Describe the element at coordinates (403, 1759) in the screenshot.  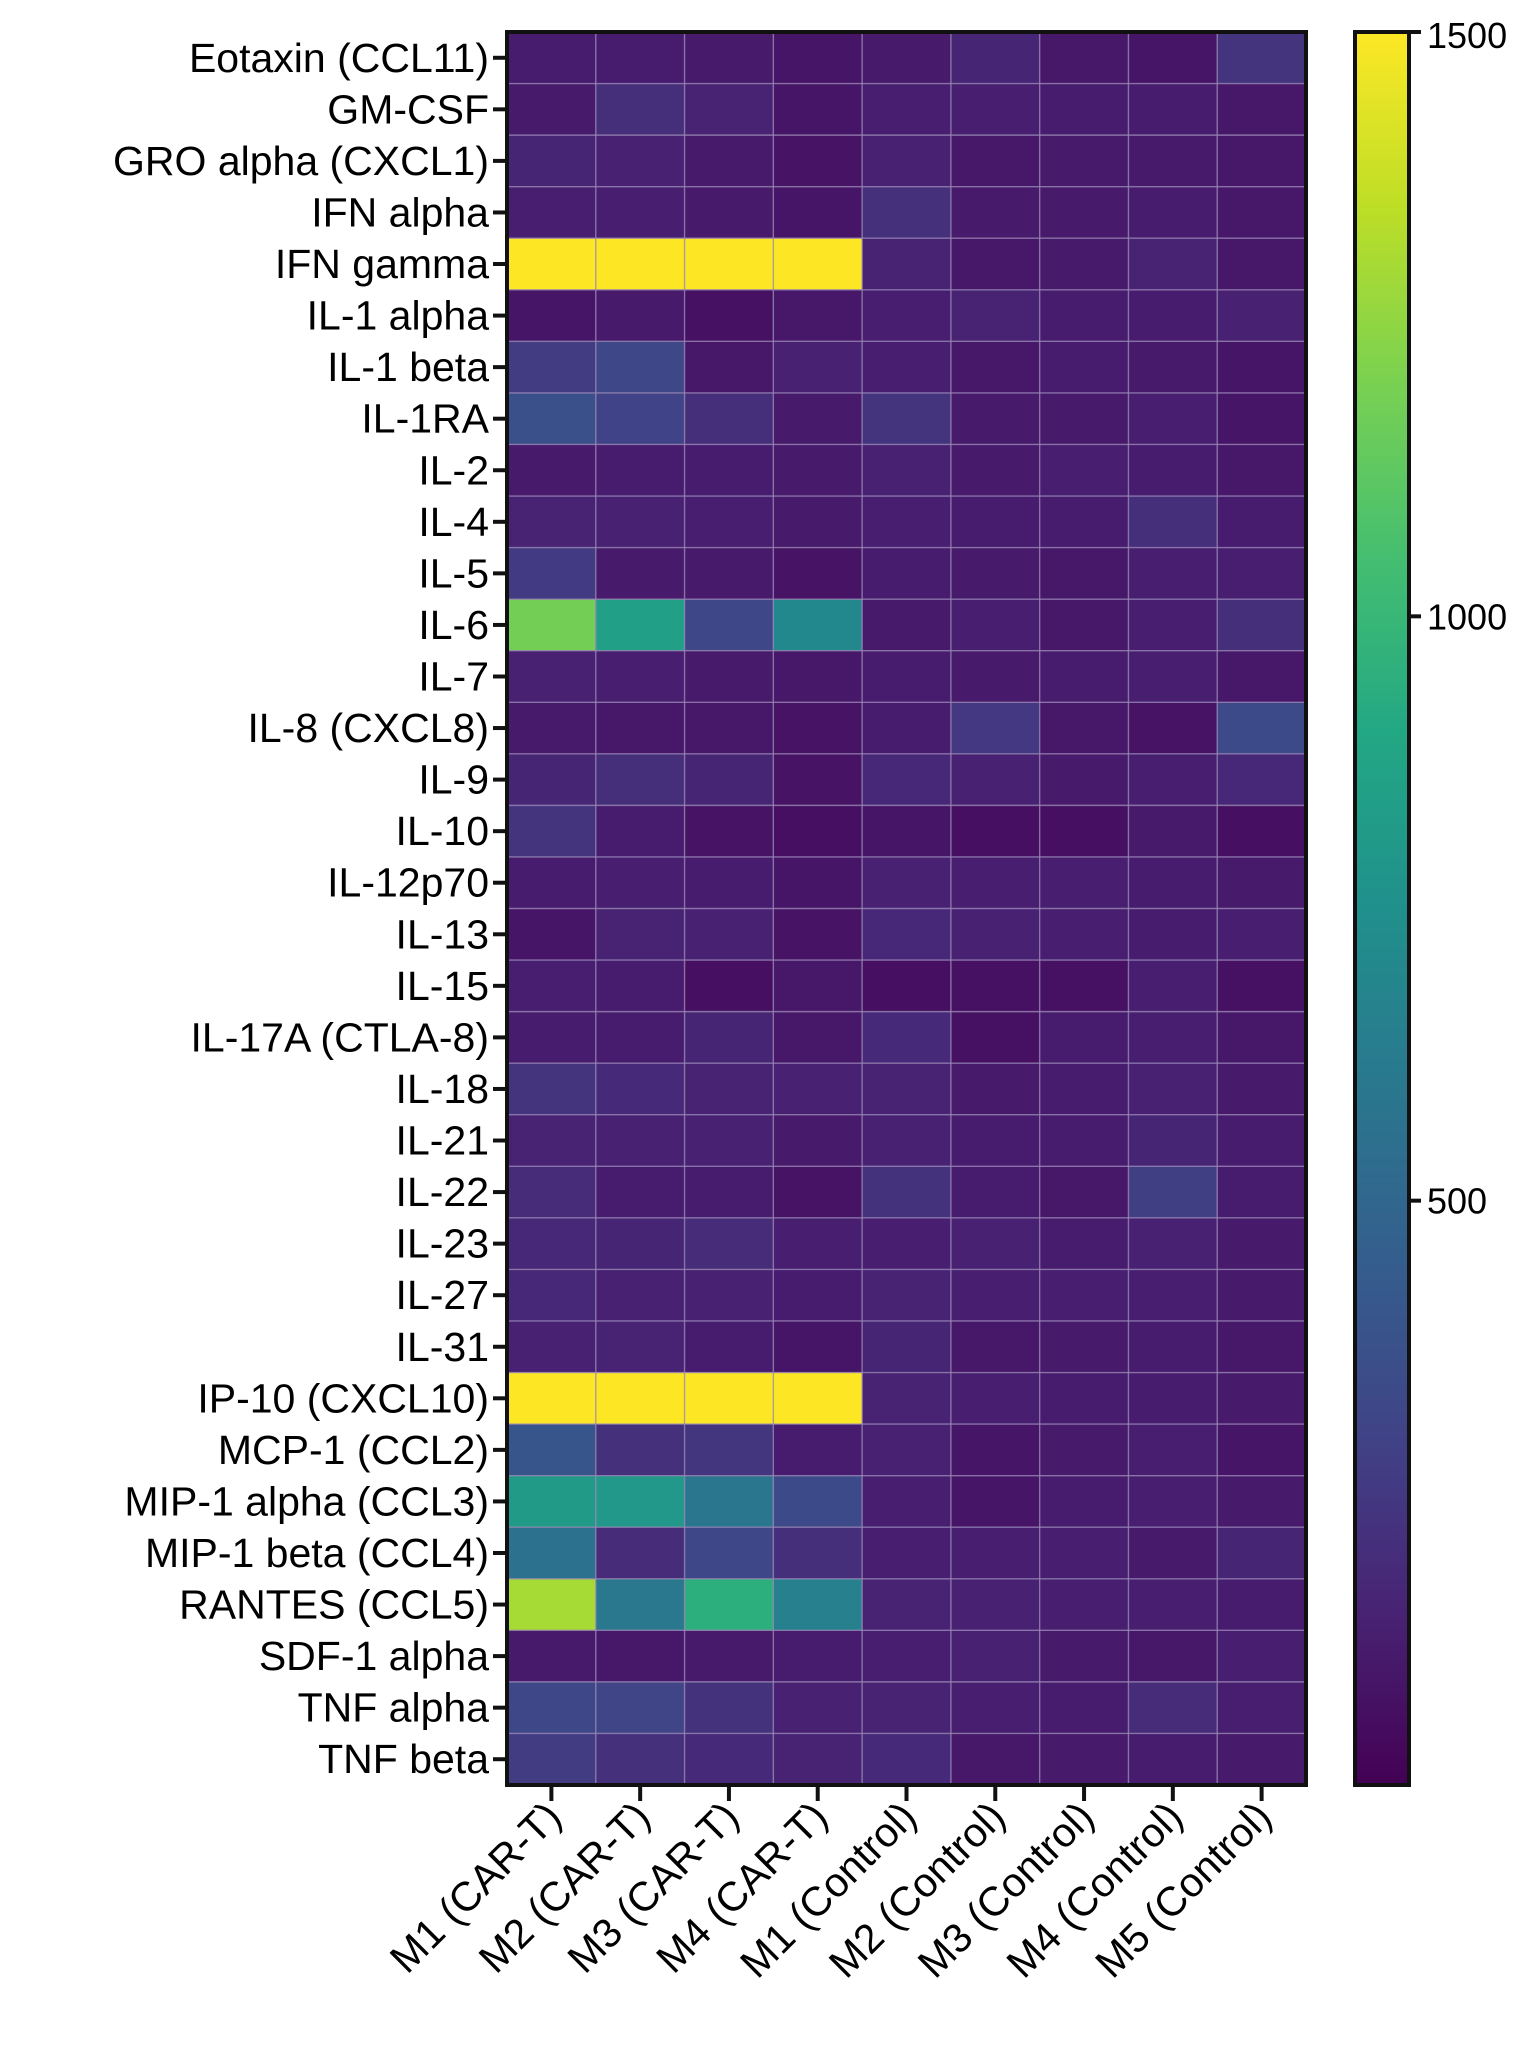
I see `row-label: TNF beta` at that location.